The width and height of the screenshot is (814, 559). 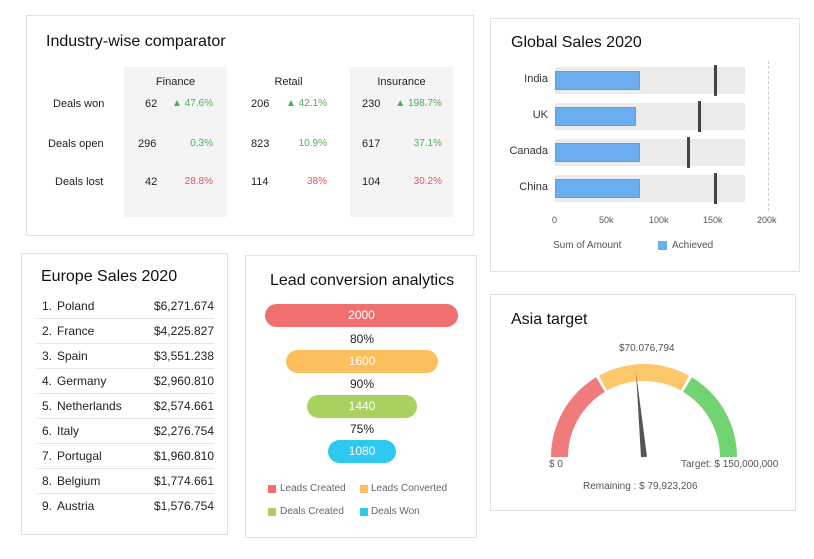 I want to click on cell-value: 617, so click(x=371, y=144).